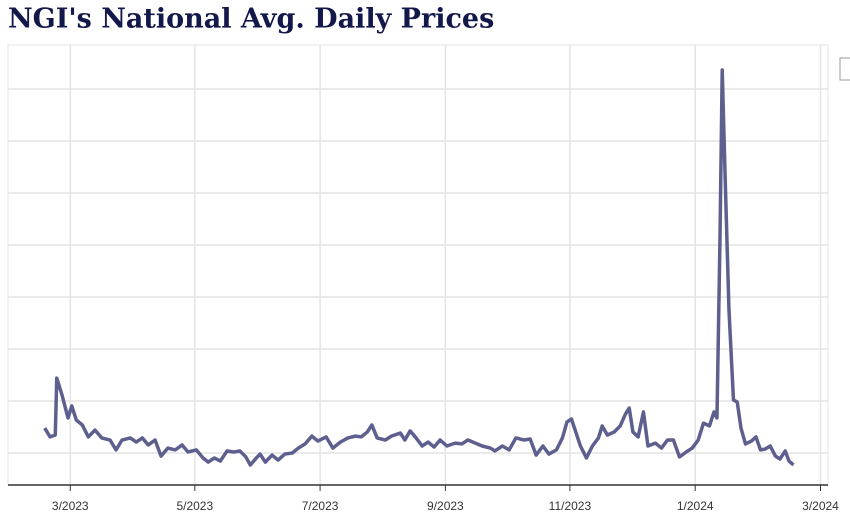  What do you see at coordinates (820, 506) in the screenshot?
I see `x-tick-label: 3/2024` at bounding box center [820, 506].